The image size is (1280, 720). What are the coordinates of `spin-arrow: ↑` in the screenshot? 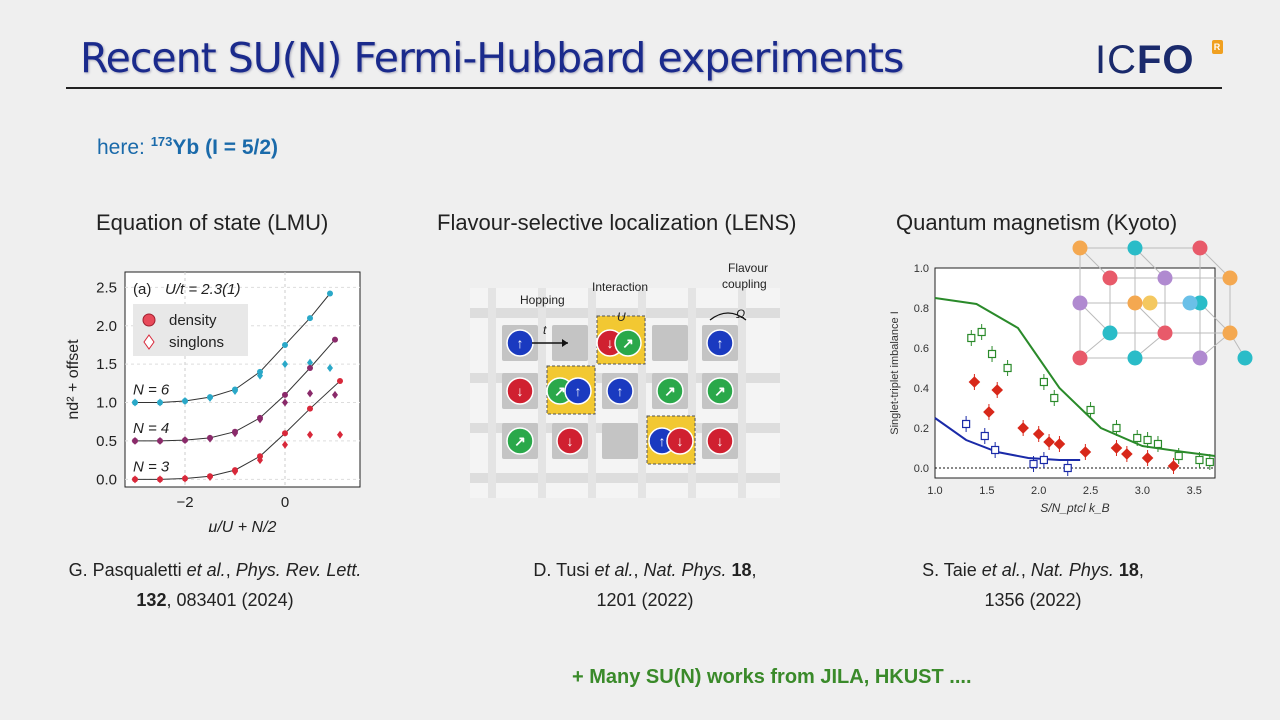 It's located at (578, 391).